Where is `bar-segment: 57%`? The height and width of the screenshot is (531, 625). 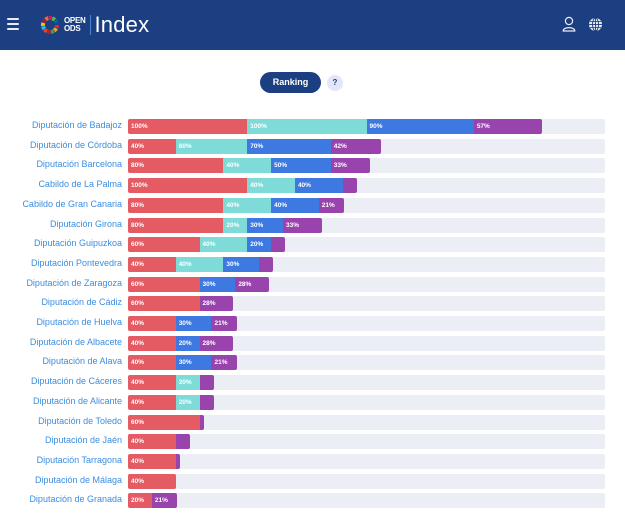
bar-segment: 57% is located at coordinates (507, 126).